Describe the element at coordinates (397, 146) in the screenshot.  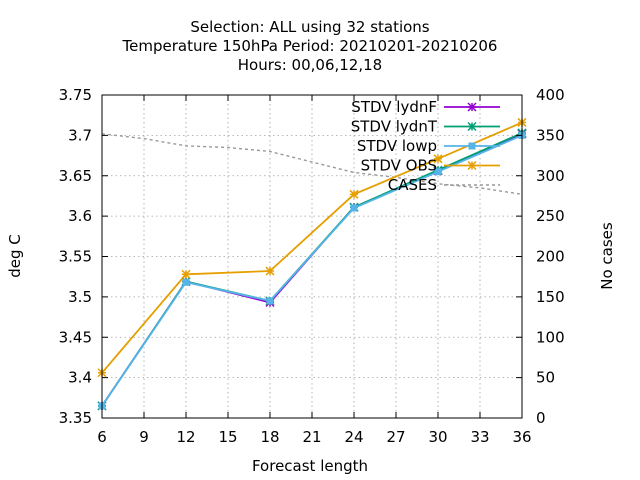
I see `legend-label-stdv-lowp: STDV lowp` at that location.